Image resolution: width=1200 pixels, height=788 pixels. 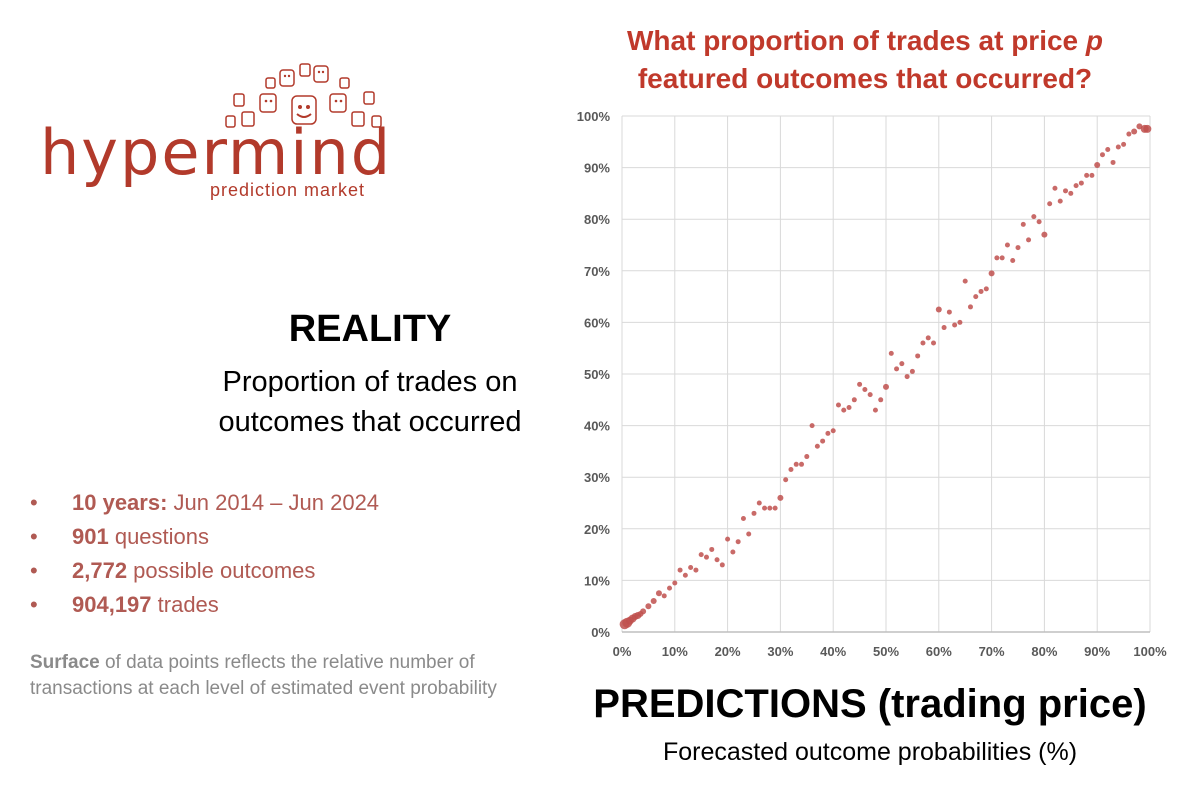 I want to click on logo-tagline: prediction market, so click(x=288, y=190).